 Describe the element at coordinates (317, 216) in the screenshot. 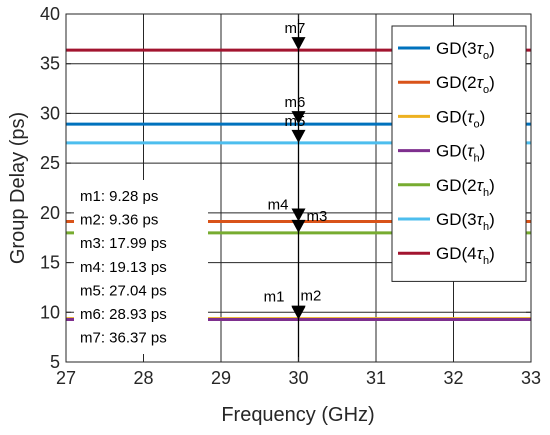

I see `marker-m3-label: m3` at that location.